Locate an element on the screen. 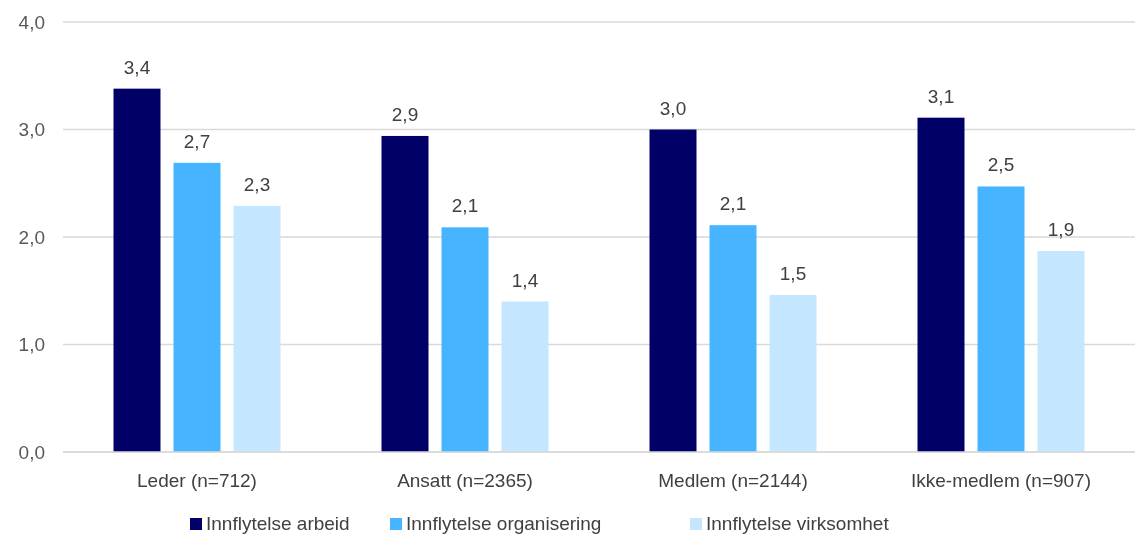 The height and width of the screenshot is (544, 1135). legend-label: Innflytelse organisering is located at coordinates (504, 523).